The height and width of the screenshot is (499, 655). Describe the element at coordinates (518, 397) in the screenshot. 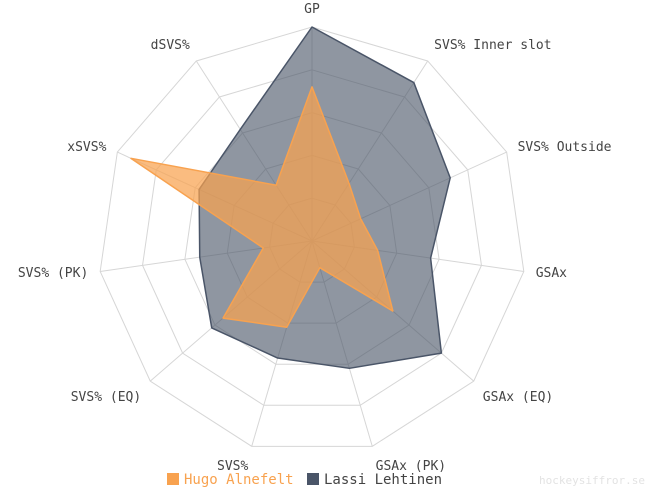

I see `axis-label-gsax-eq: GSAx (EQ)` at that location.